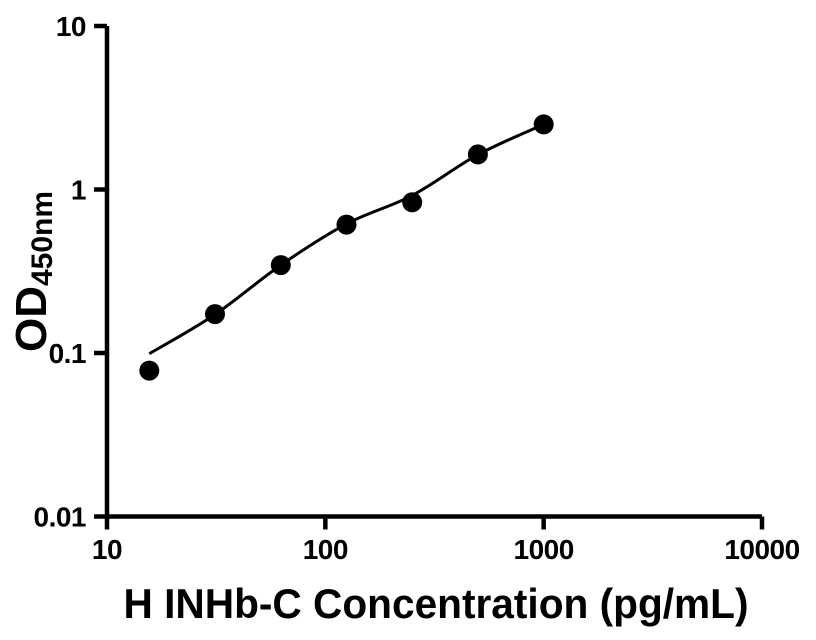 The image size is (816, 640). Describe the element at coordinates (78, 190) in the screenshot. I see `y-tick-label: 1` at that location.